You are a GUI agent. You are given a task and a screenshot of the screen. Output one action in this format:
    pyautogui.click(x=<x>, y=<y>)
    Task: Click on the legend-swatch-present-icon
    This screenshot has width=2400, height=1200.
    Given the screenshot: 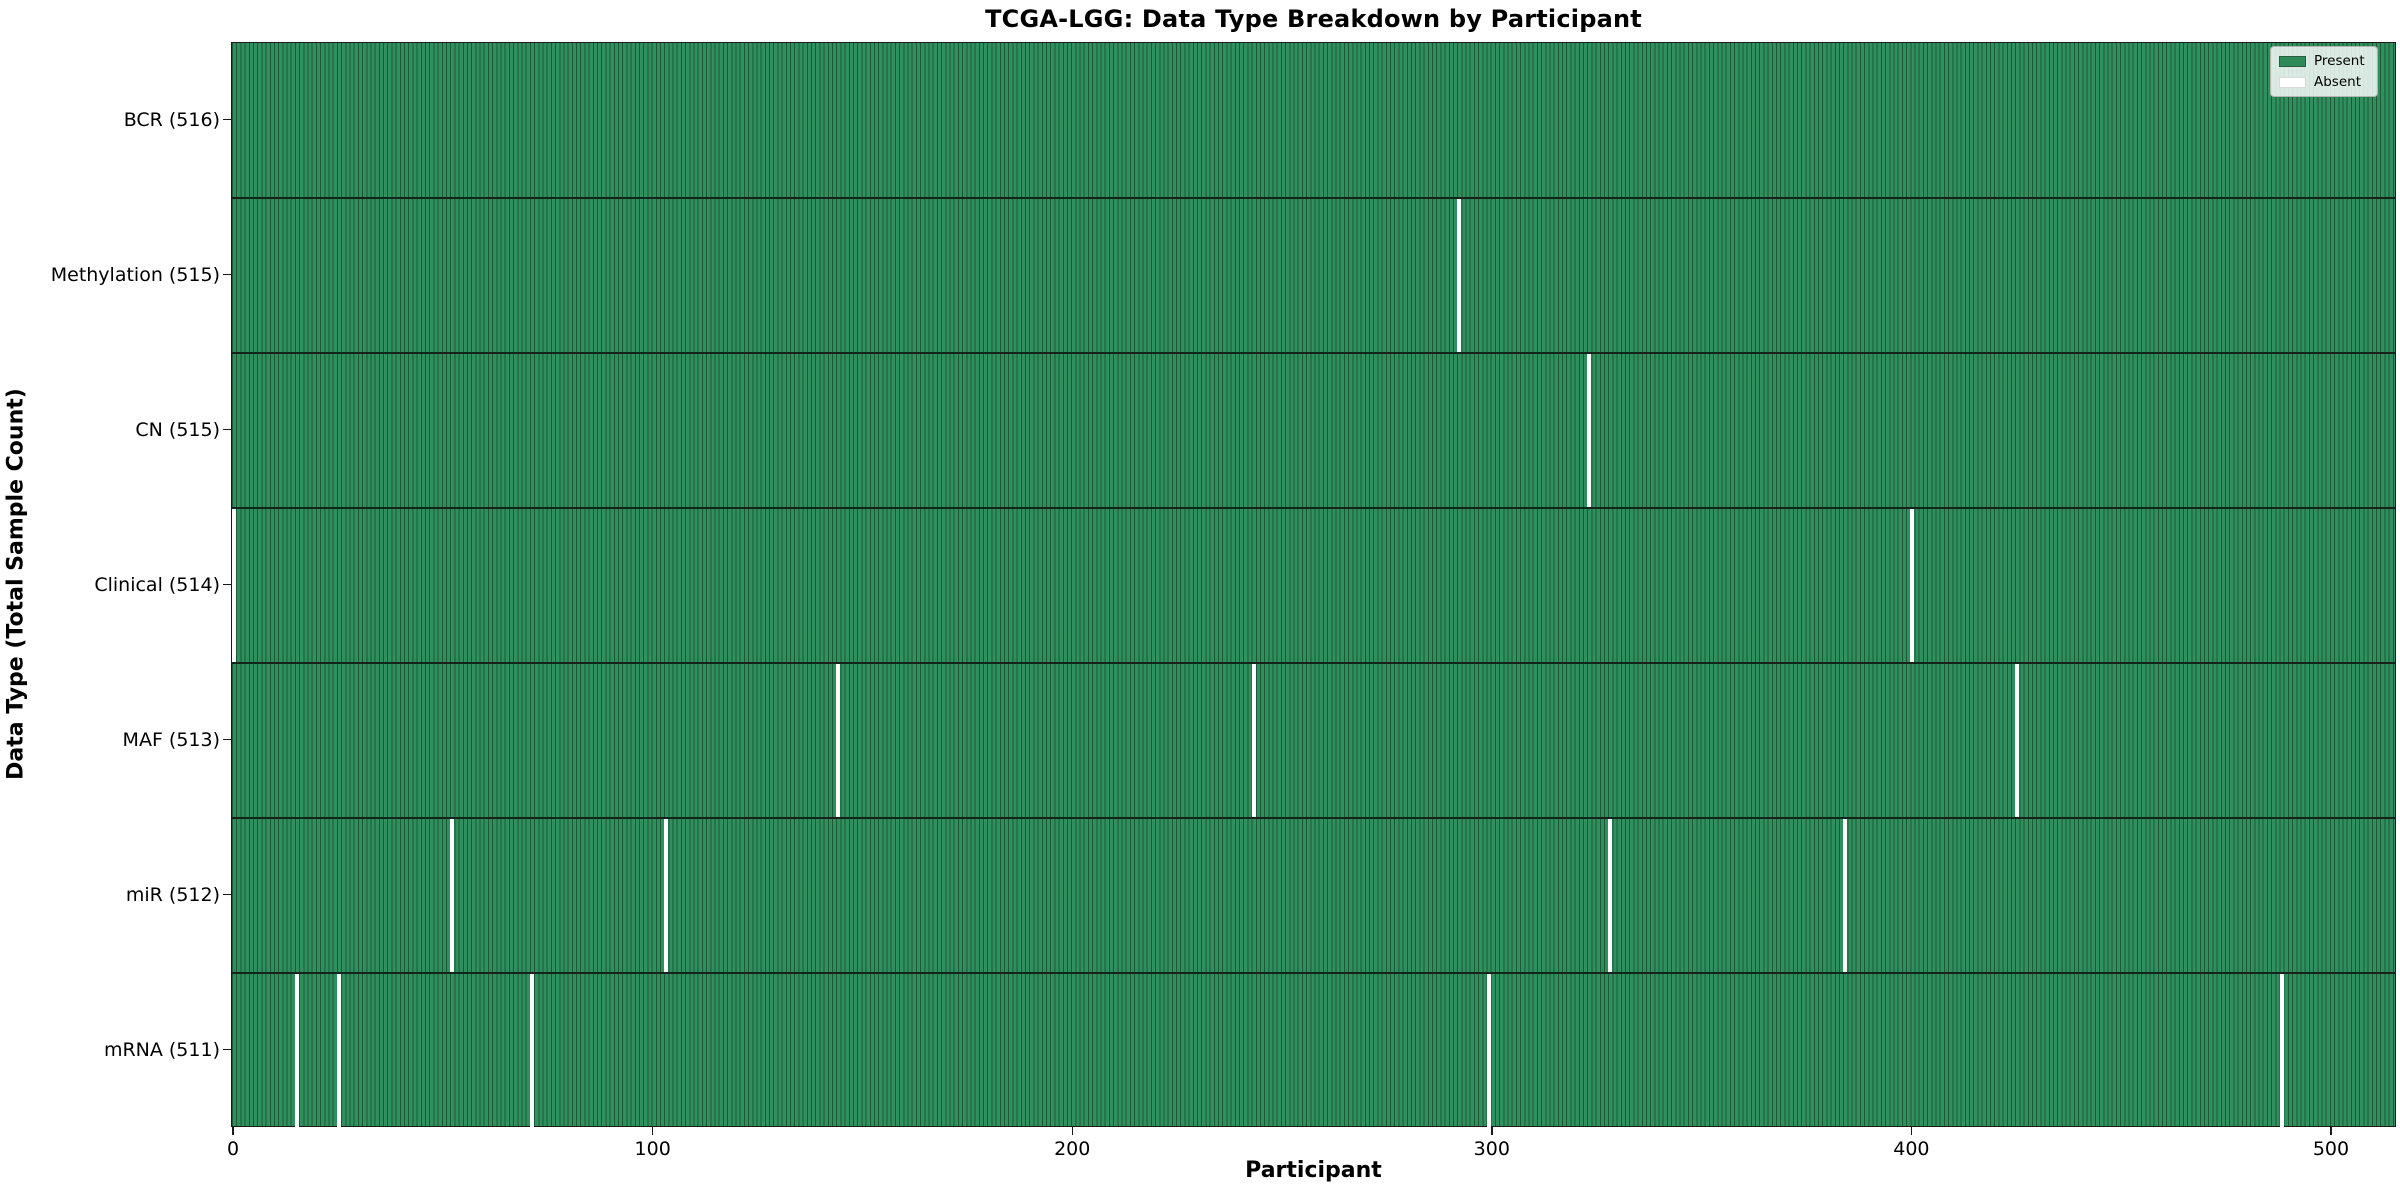 What is the action you would take?
    pyautogui.click(x=2292, y=61)
    